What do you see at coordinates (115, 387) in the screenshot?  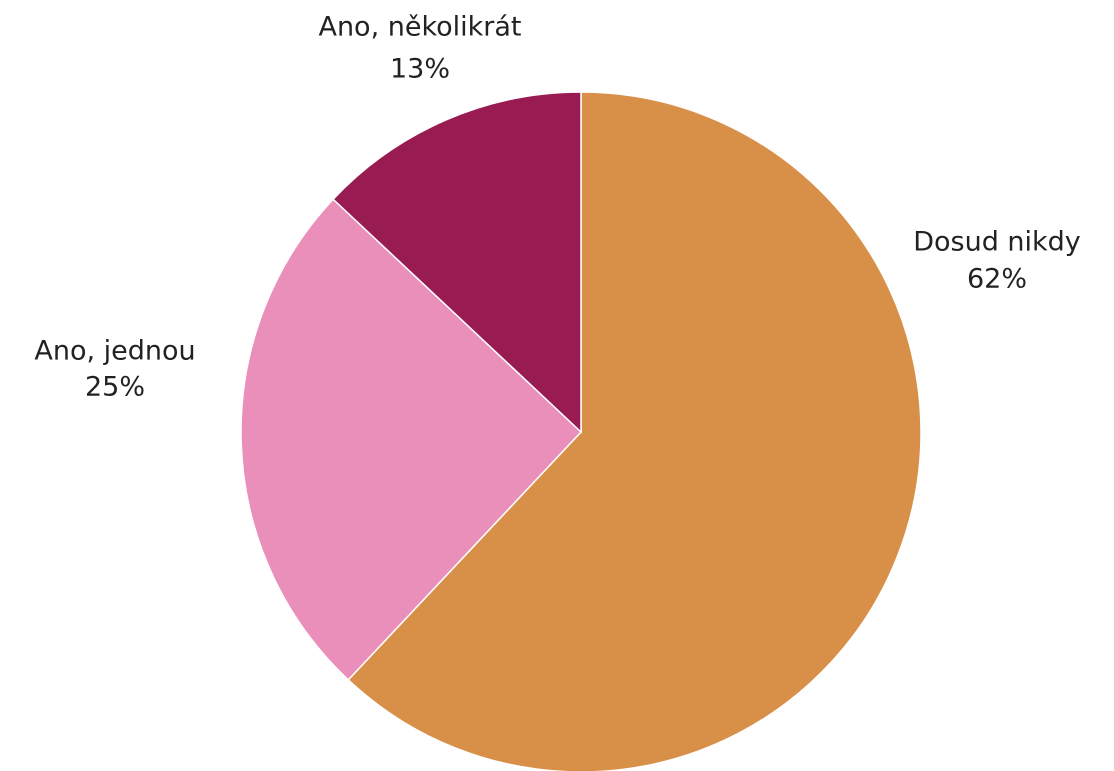 I see `slice-value-label: 25%` at bounding box center [115, 387].